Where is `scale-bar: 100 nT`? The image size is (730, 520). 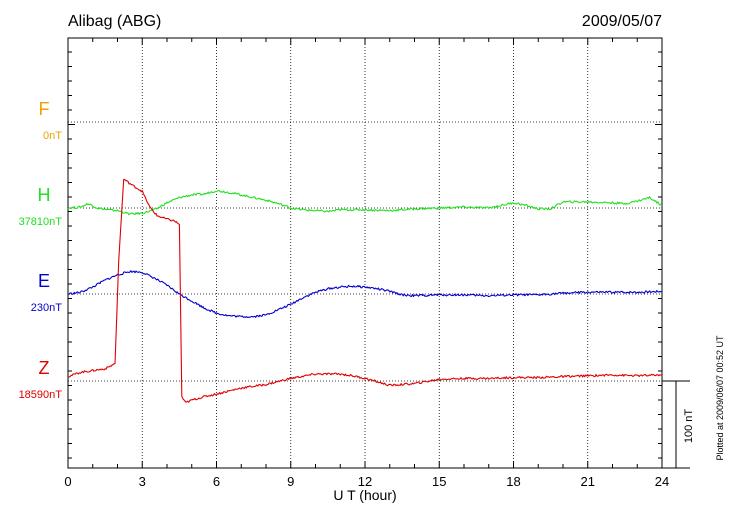 scale-bar: 100 nT is located at coordinates (678, 424).